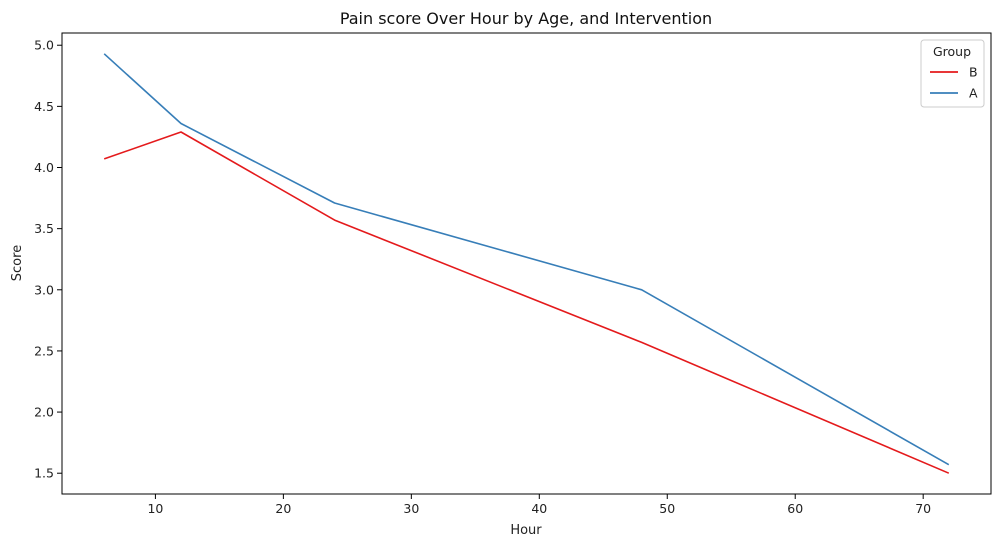 The width and height of the screenshot is (1001, 547). I want to click on x-tick-label: 30, so click(411, 508).